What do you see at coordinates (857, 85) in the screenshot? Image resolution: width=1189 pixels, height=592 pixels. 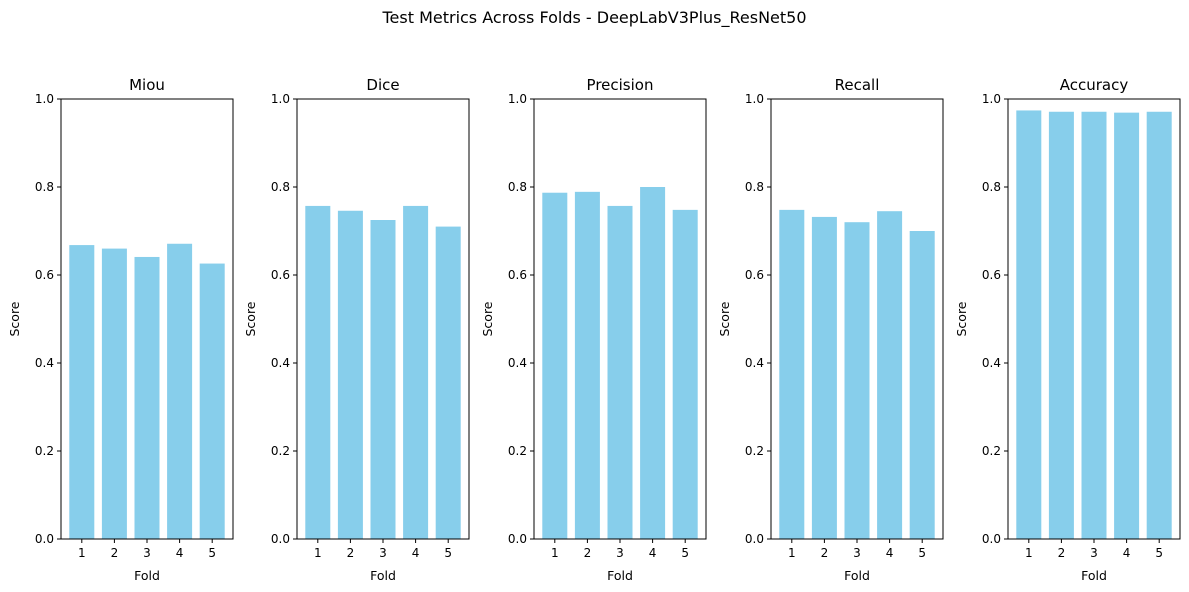 I see `panel-title: Recall` at bounding box center [857, 85].